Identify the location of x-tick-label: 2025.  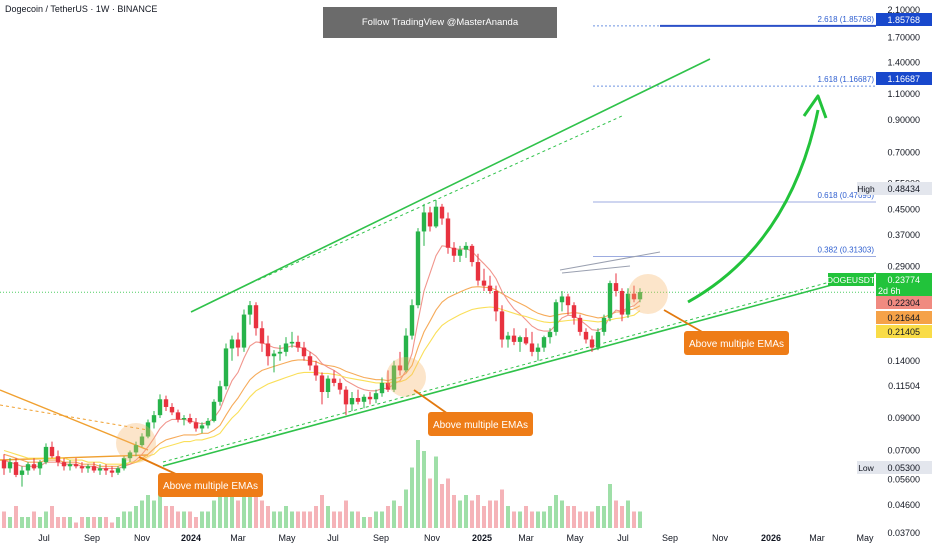
(482, 538).